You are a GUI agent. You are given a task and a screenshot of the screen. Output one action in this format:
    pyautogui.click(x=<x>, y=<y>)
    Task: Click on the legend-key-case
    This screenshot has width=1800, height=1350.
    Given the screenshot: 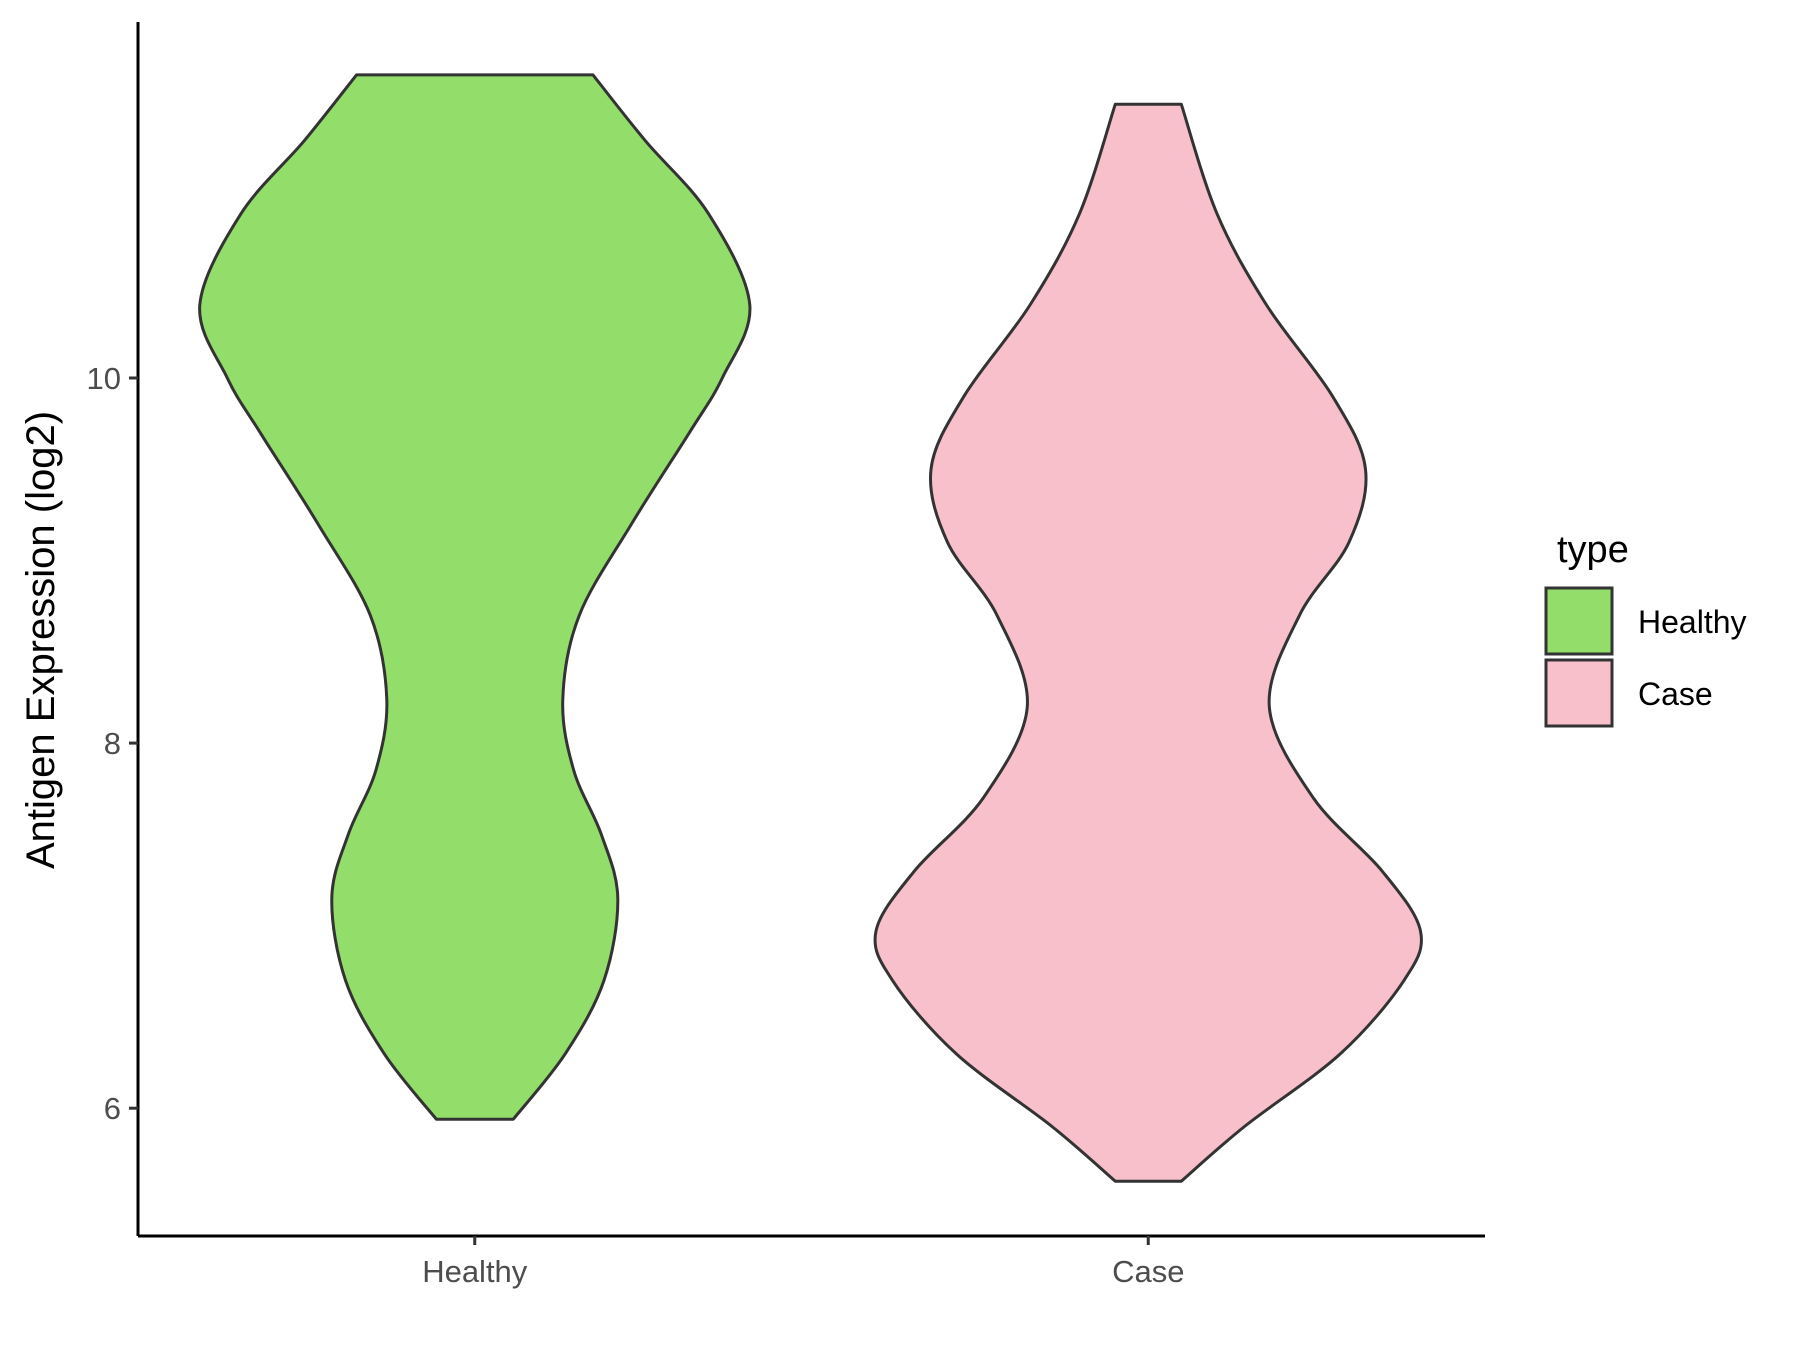 What is the action you would take?
    pyautogui.click(x=1579, y=693)
    